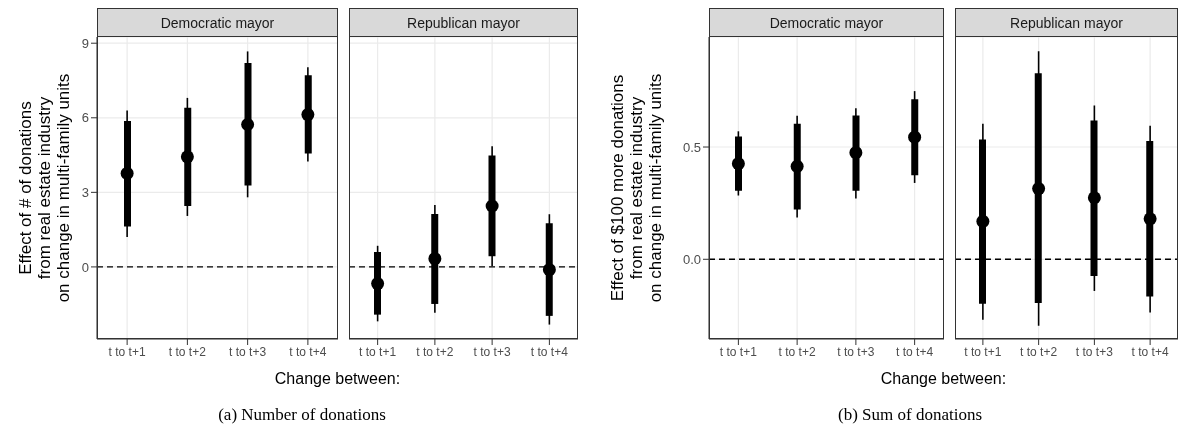 Image resolution: width=1188 pixels, height=443 pixels. Describe the element at coordinates (85, 267) in the screenshot. I see `y-tick-label: 0` at that location.